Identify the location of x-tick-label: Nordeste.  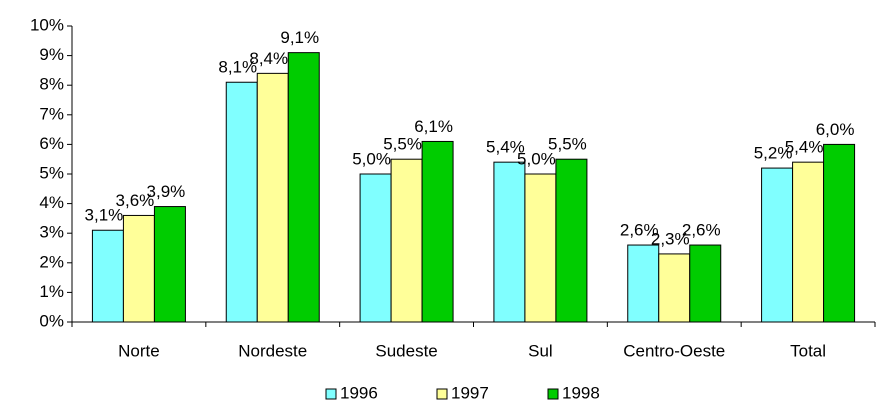
(272, 350).